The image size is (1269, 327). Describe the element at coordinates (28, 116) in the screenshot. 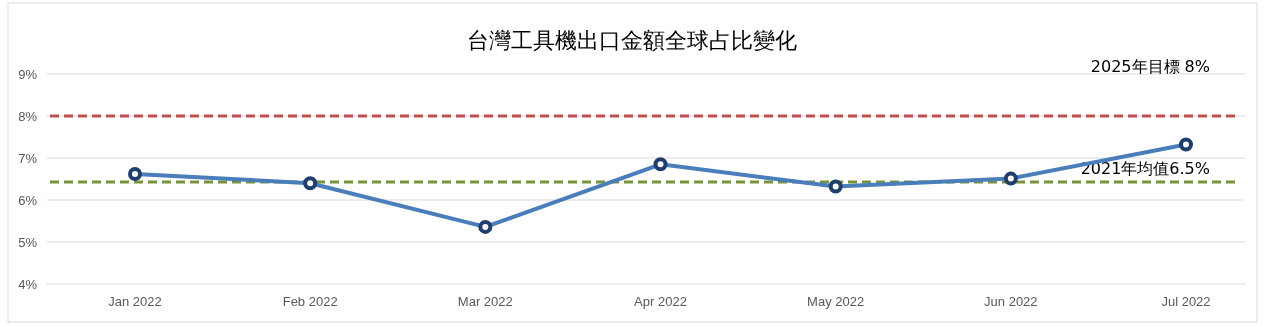

I see `y-tick-label: 8%` at that location.